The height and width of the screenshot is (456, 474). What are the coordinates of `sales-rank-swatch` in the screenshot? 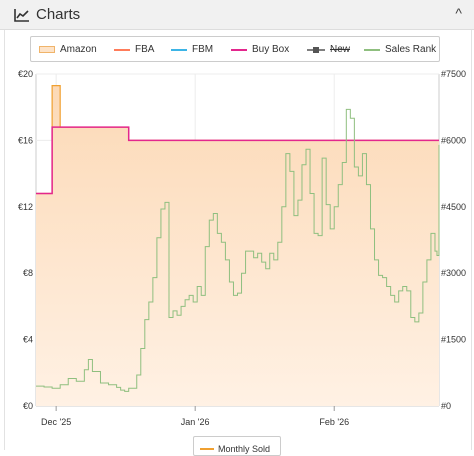 It's located at (372, 49).